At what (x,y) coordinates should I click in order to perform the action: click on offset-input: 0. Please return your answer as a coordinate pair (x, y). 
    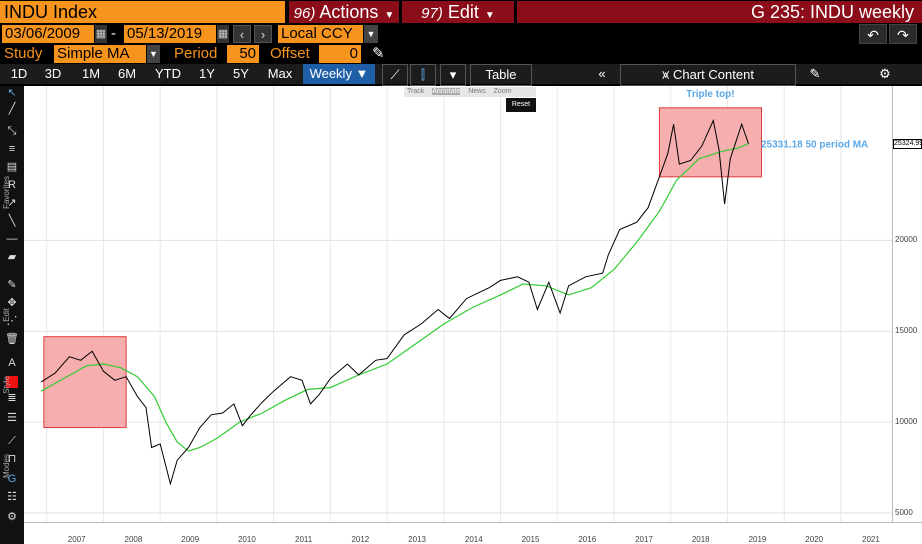
    Looking at the image, I should click on (340, 54).